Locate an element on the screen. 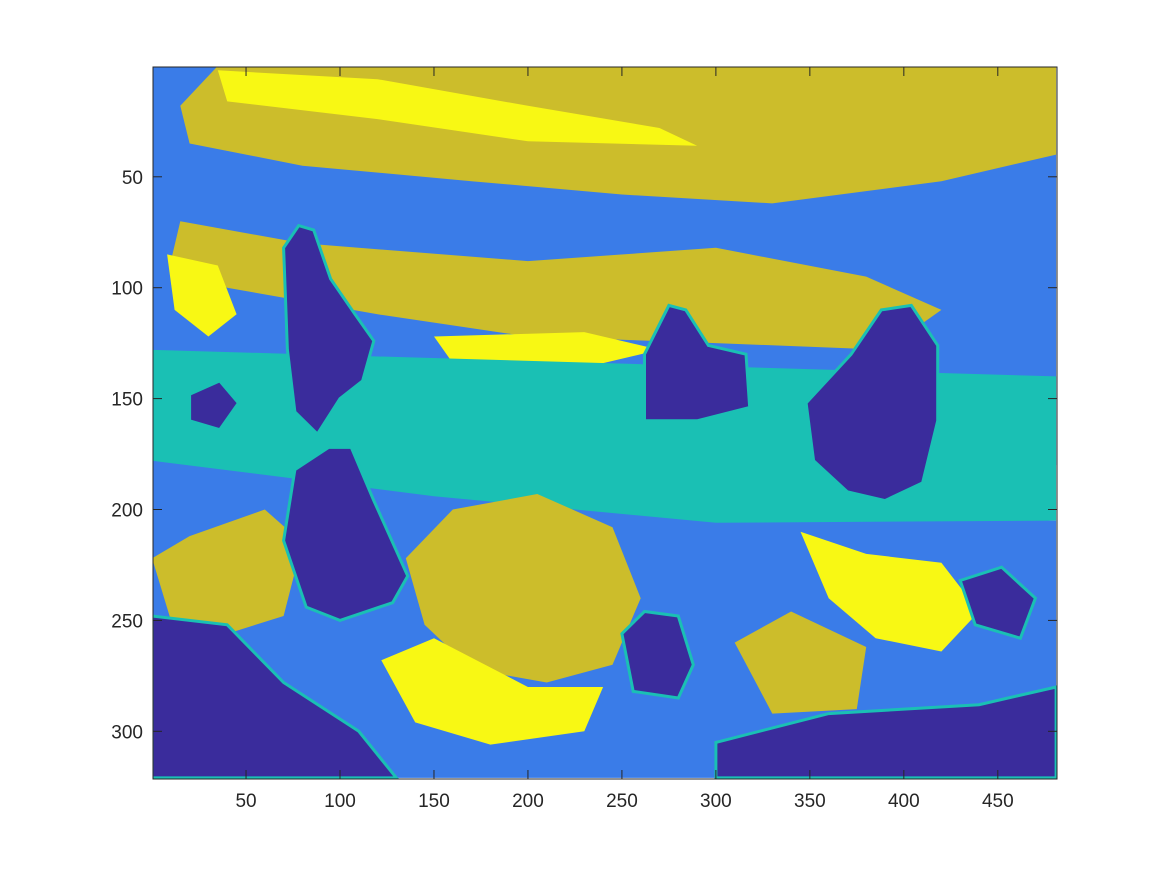 The image size is (1167, 875). region-foreground-khaki-right is located at coordinates (800, 662).